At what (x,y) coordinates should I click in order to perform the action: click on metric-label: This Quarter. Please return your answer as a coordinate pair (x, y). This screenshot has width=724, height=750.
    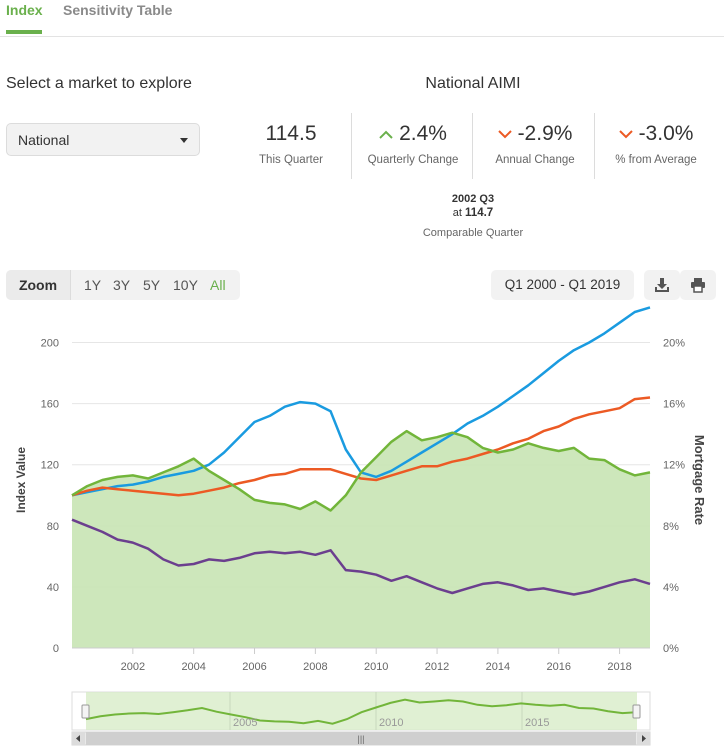
    Looking at the image, I should click on (291, 160).